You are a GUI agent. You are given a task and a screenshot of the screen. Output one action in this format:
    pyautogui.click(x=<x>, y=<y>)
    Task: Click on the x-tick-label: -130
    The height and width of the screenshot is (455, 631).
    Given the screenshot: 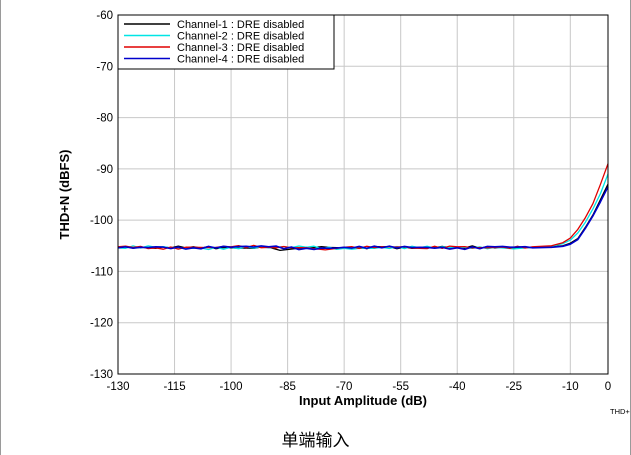 What is the action you would take?
    pyautogui.click(x=117, y=387)
    